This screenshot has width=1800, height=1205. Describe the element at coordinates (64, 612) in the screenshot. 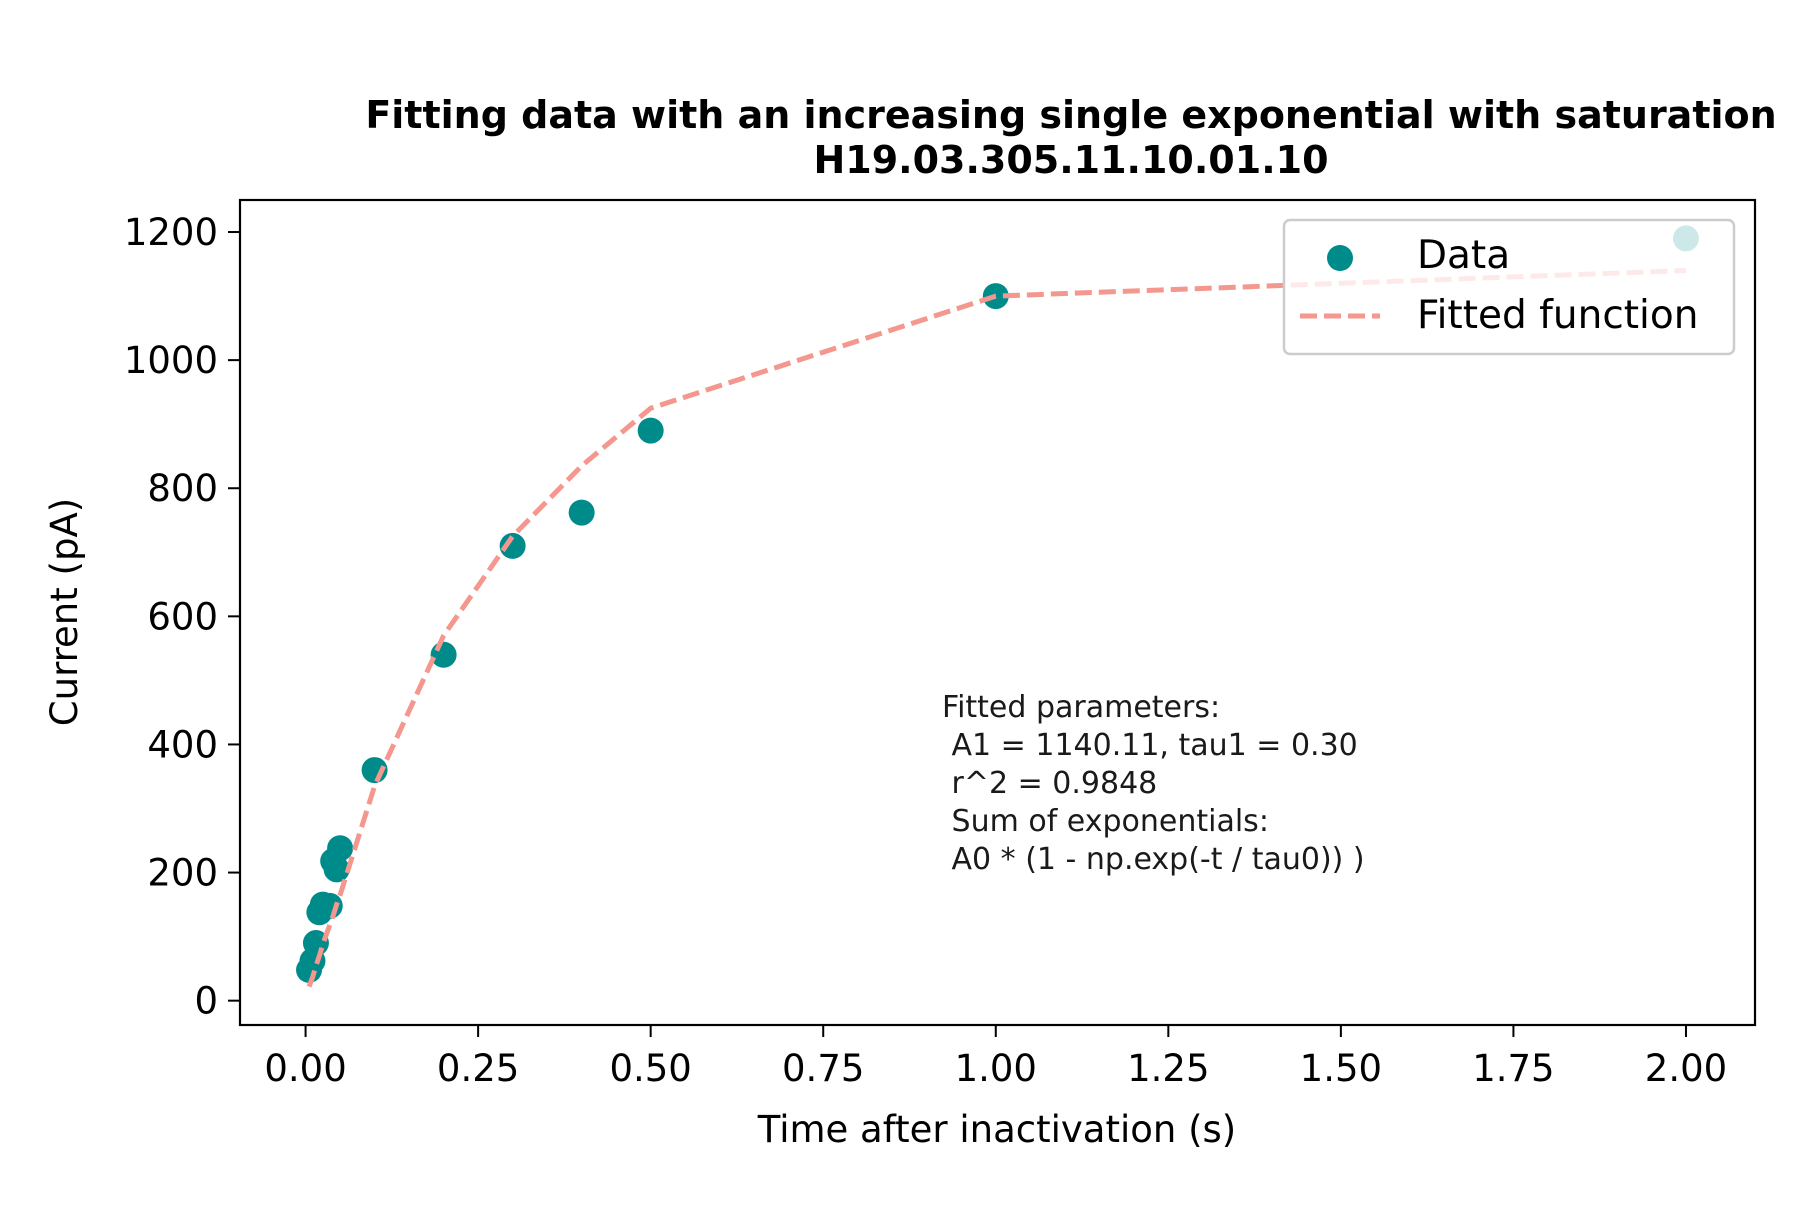

I see `y-axis-label: Current (pA)` at that location.